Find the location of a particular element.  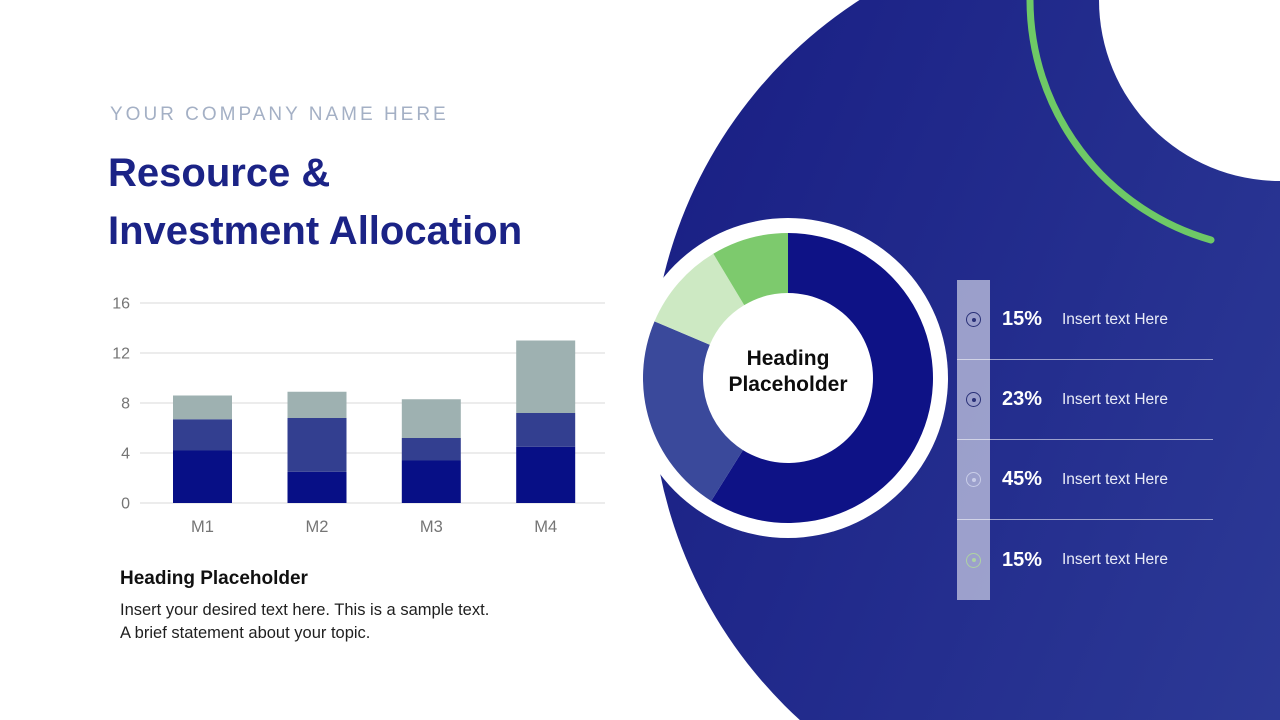

x-category-label: M2 is located at coordinates (317, 527).